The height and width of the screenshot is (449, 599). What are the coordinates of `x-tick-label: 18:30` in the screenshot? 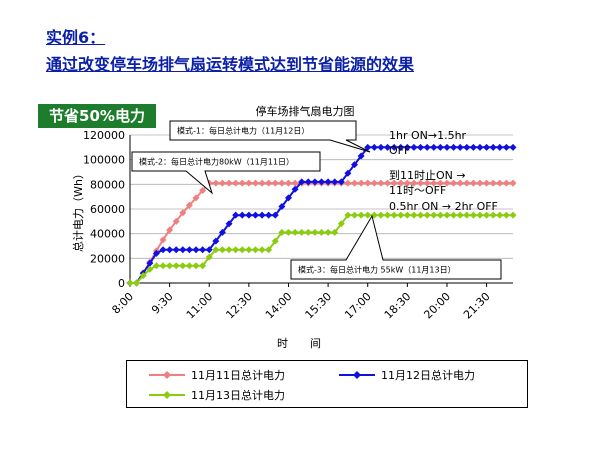 It's located at (398, 306).